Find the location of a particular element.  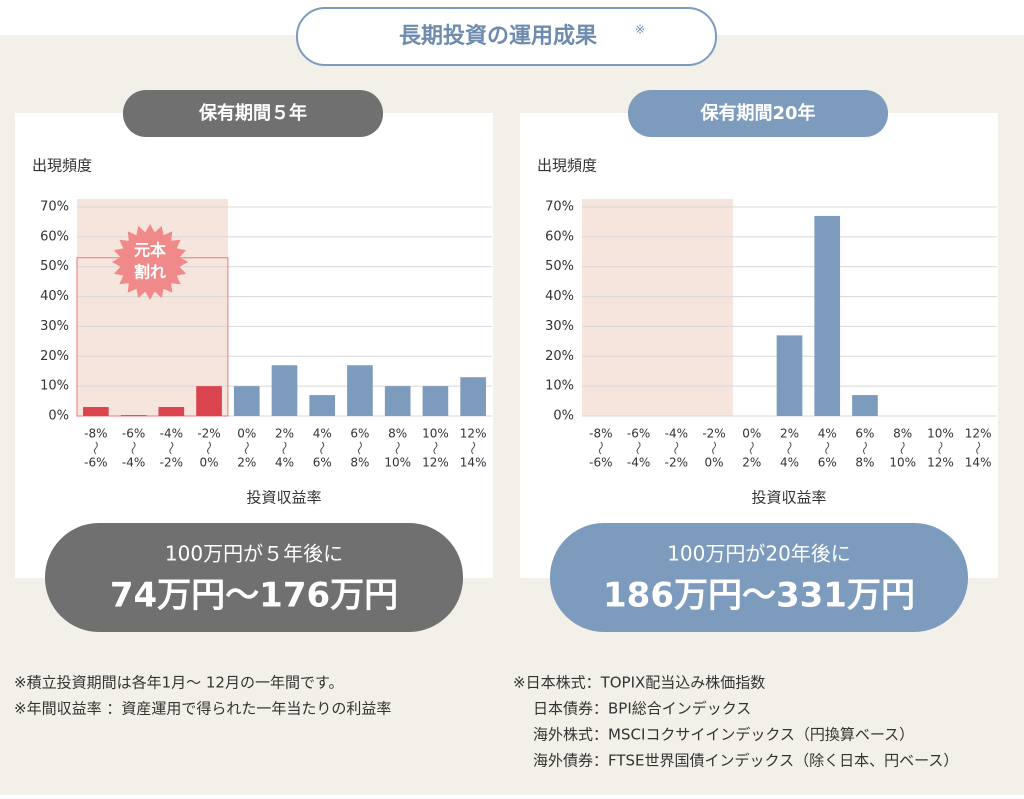

panel-title: 保有期間５年 is located at coordinates (252, 113).